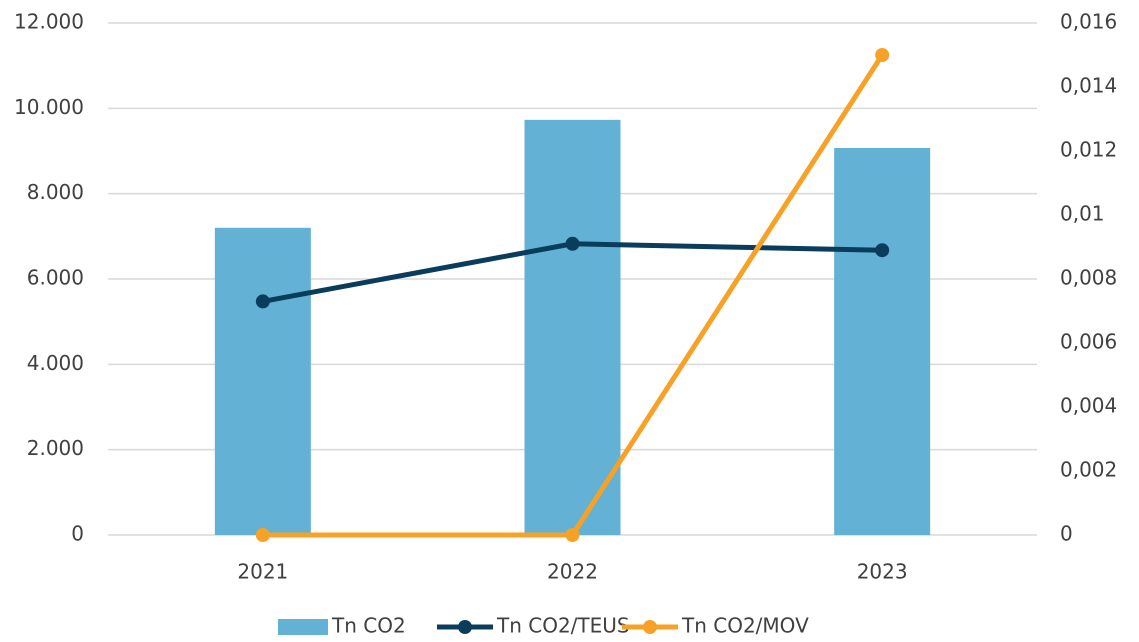 The width and height of the screenshot is (1139, 642). What do you see at coordinates (55, 448) in the screenshot?
I see `y-tick-label: 2.000` at bounding box center [55, 448].